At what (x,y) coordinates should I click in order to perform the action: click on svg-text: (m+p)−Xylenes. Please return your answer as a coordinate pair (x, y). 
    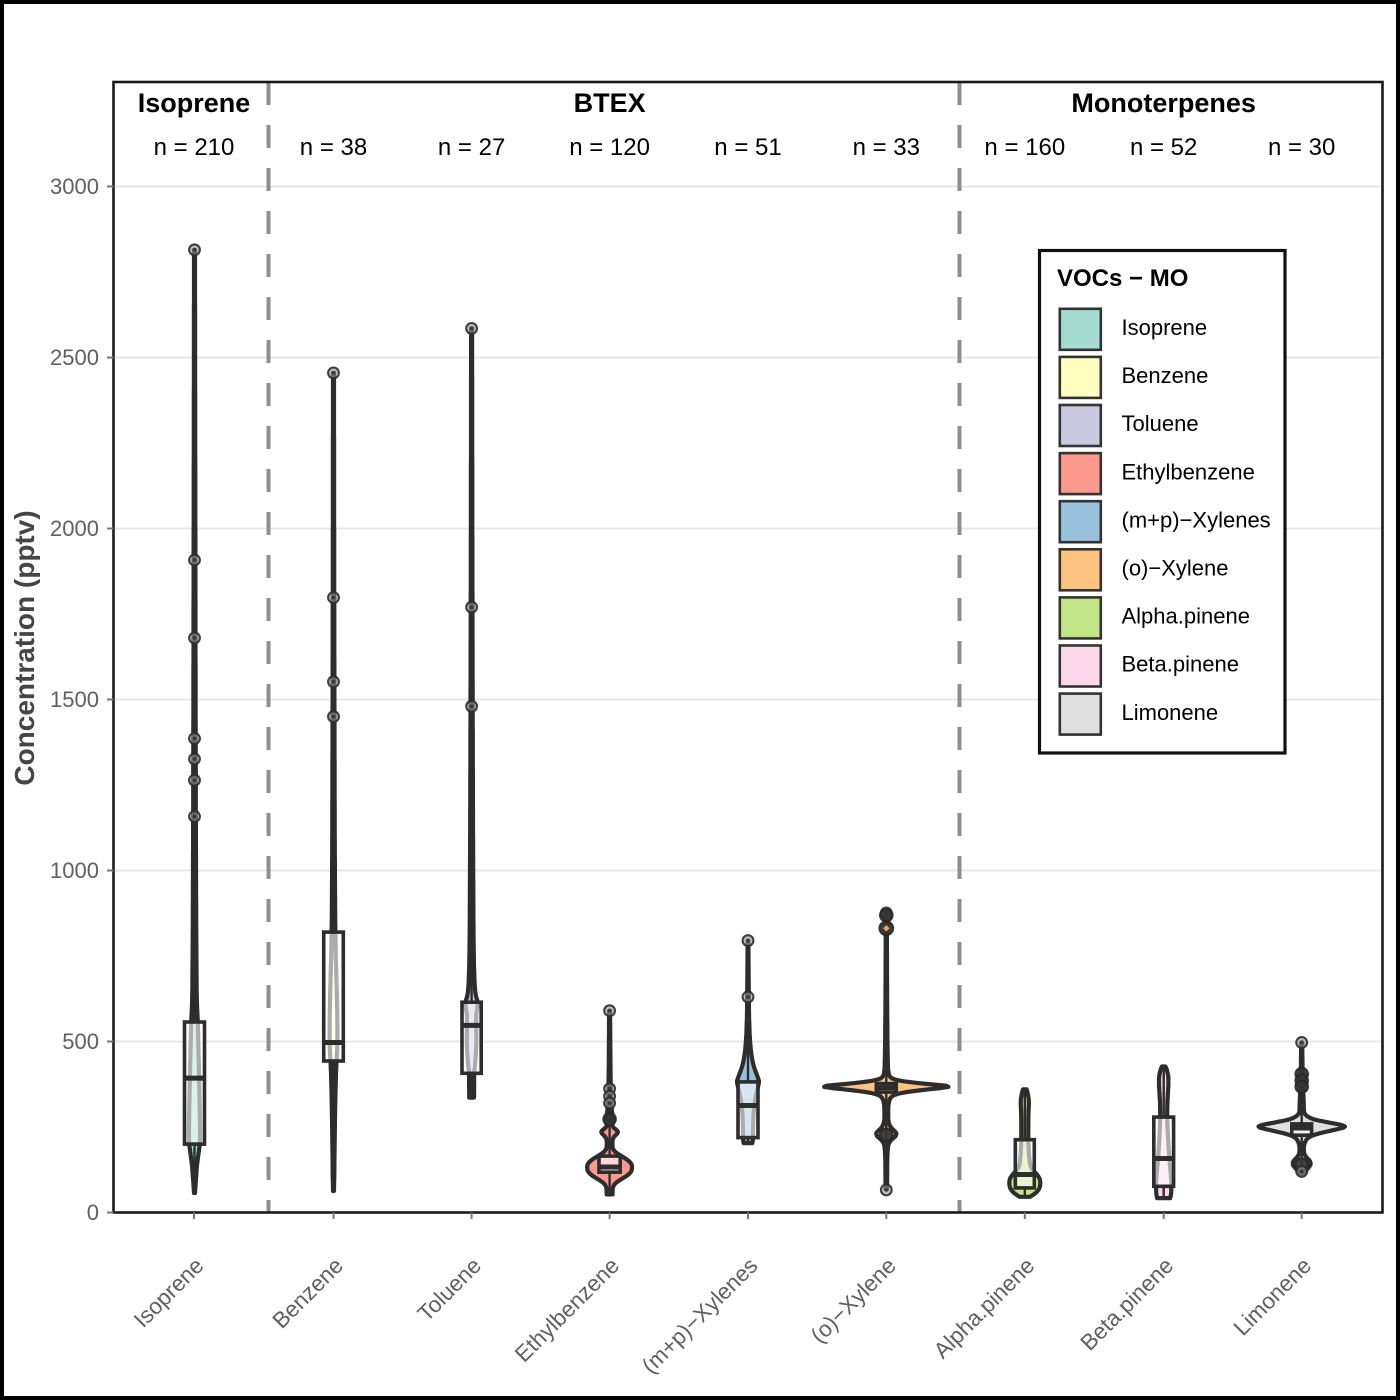
    Looking at the image, I should click on (1196, 519).